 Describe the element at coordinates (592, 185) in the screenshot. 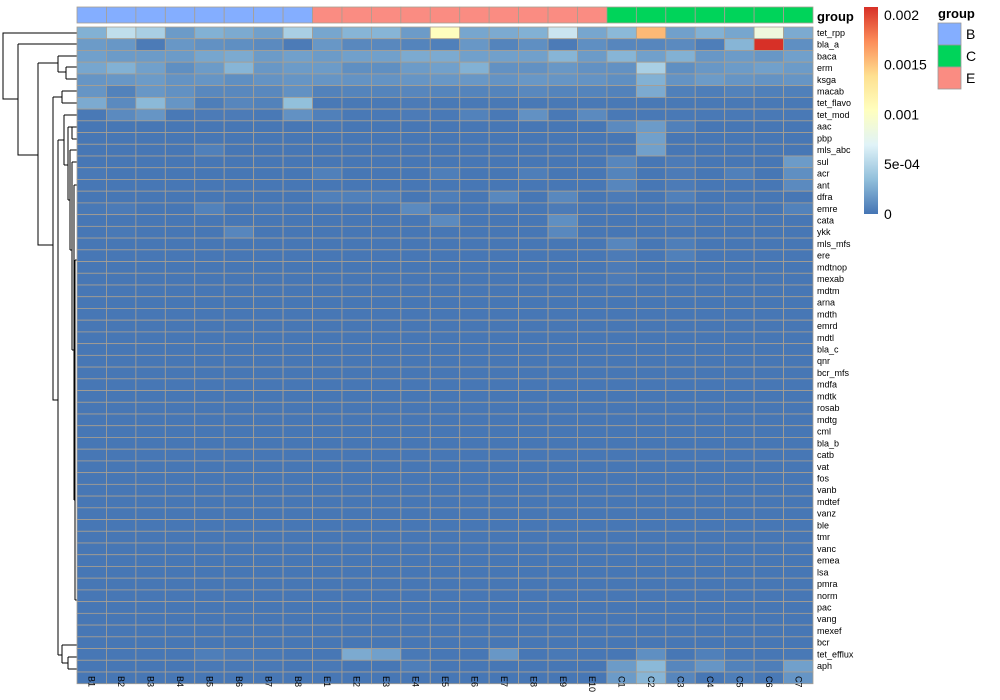

I see `heatmap-cell-ant-E10` at that location.